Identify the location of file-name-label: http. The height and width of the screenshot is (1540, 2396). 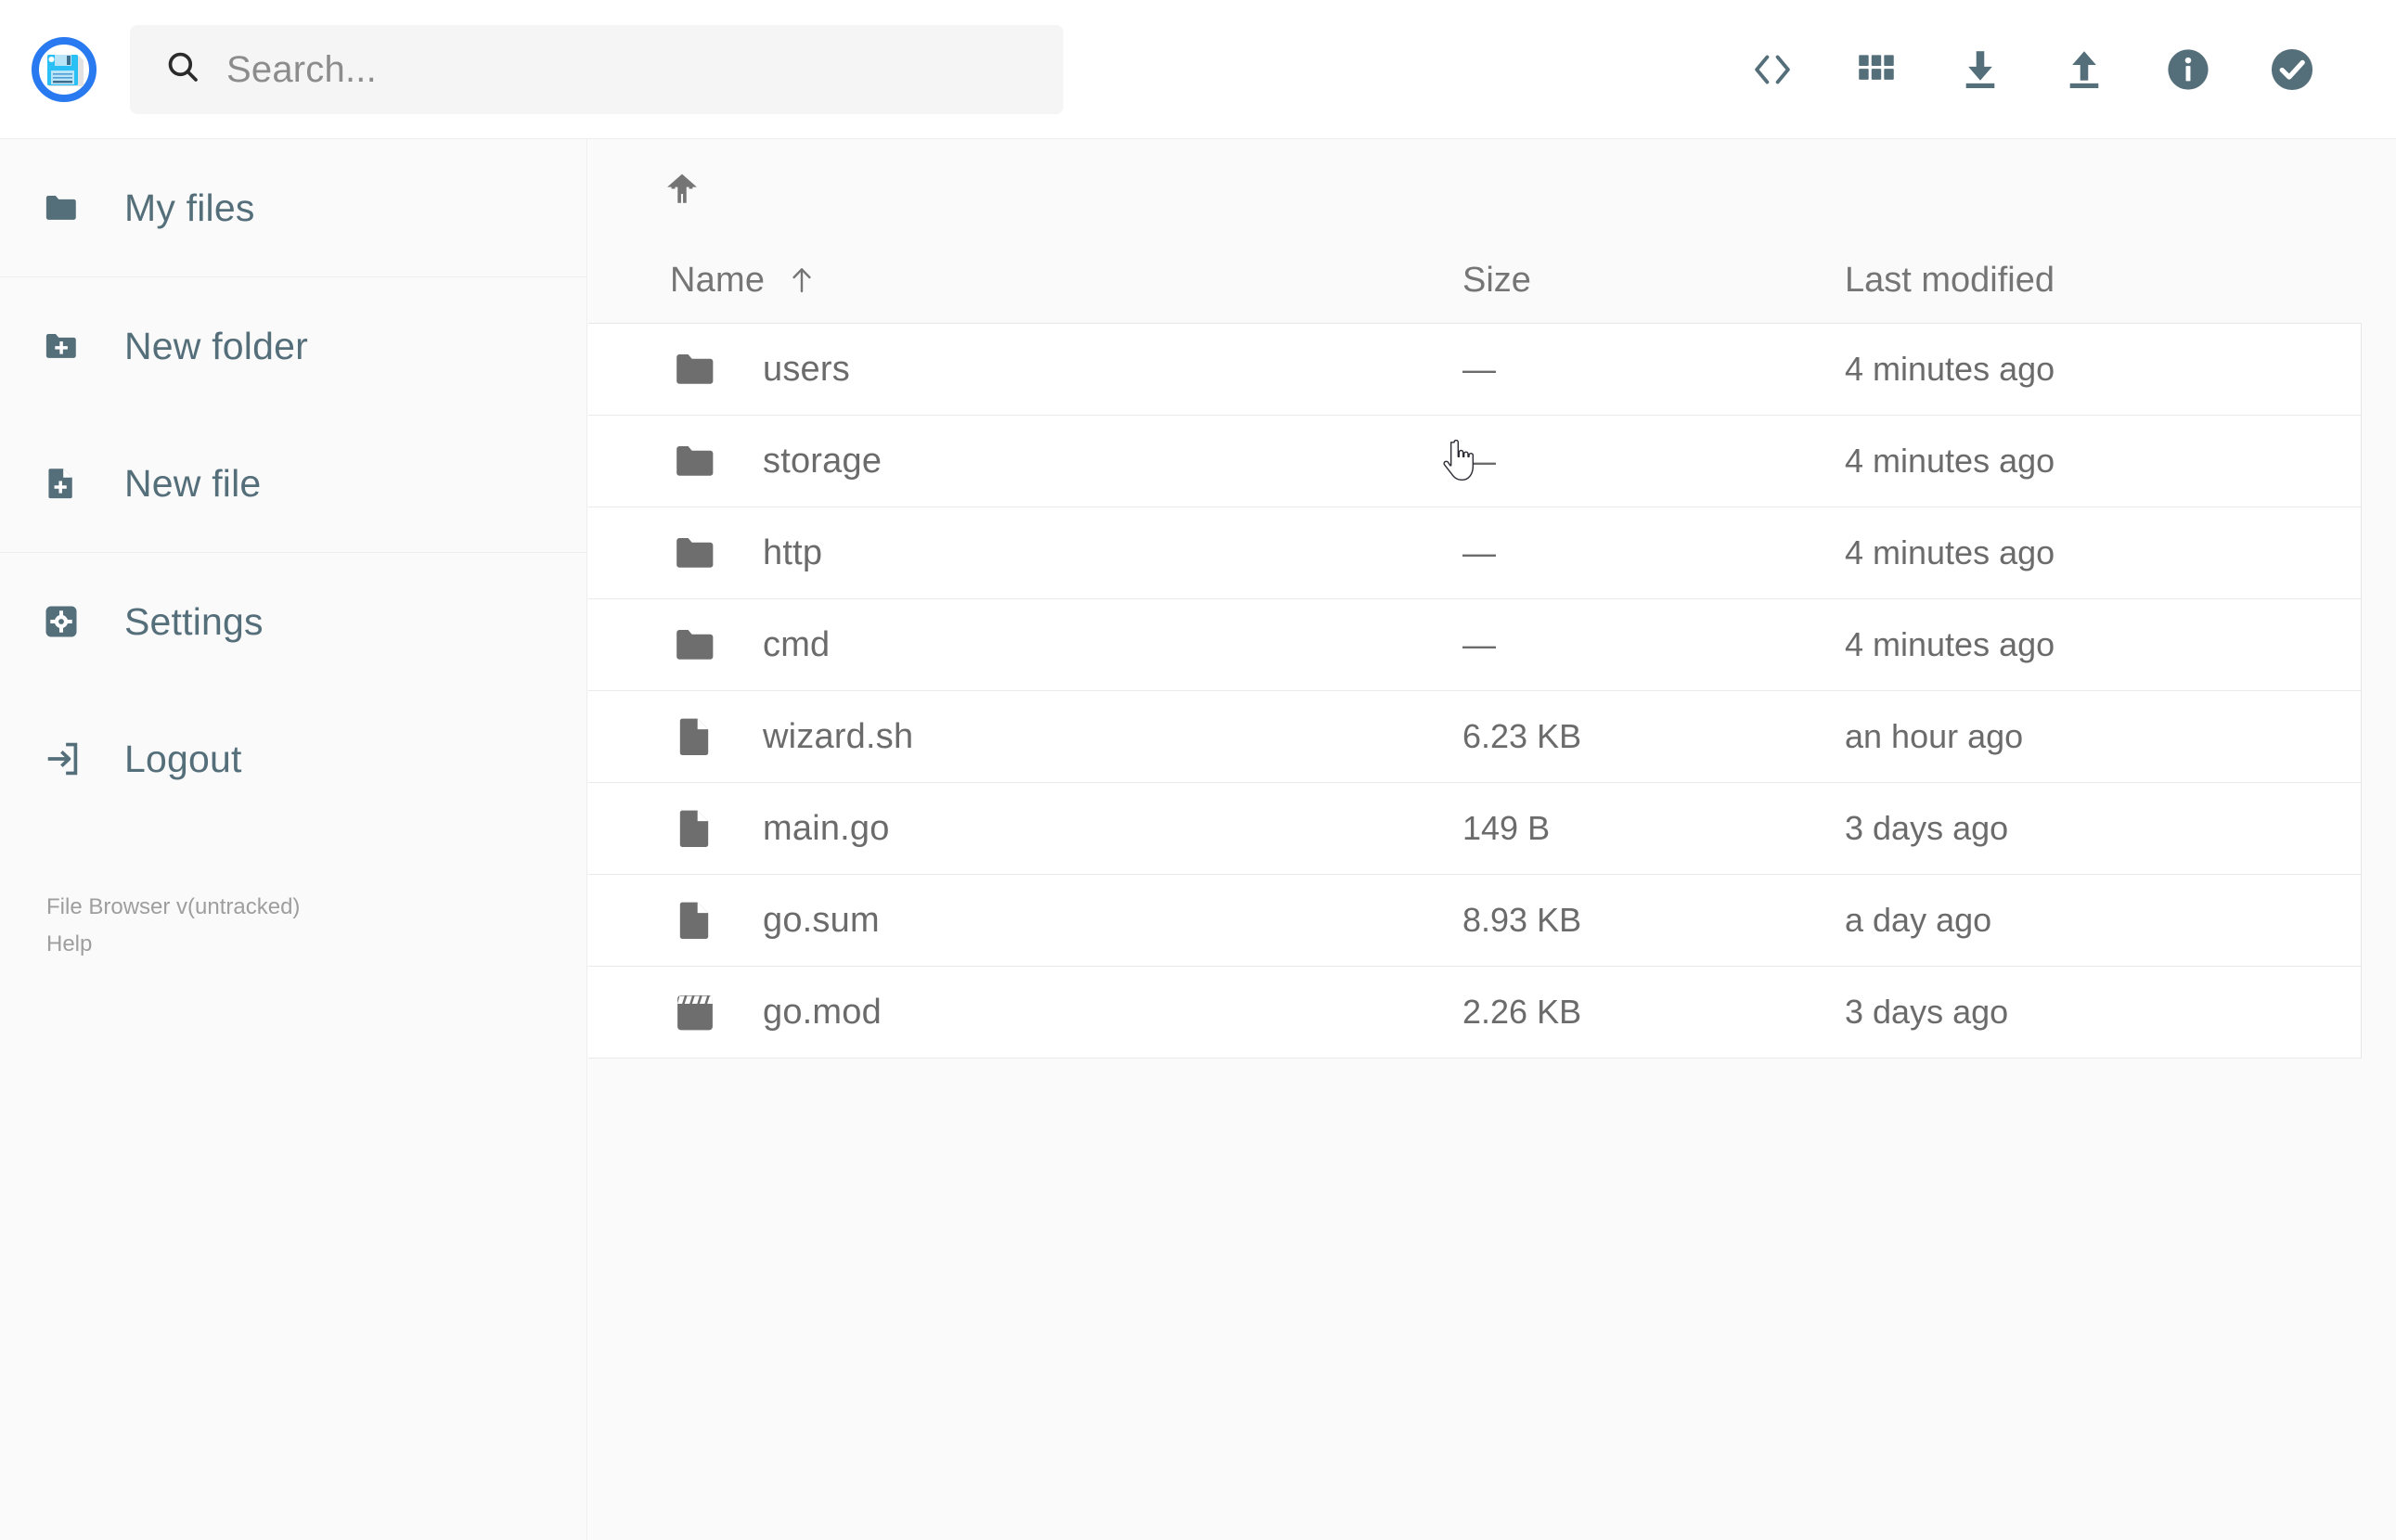
(793, 552).